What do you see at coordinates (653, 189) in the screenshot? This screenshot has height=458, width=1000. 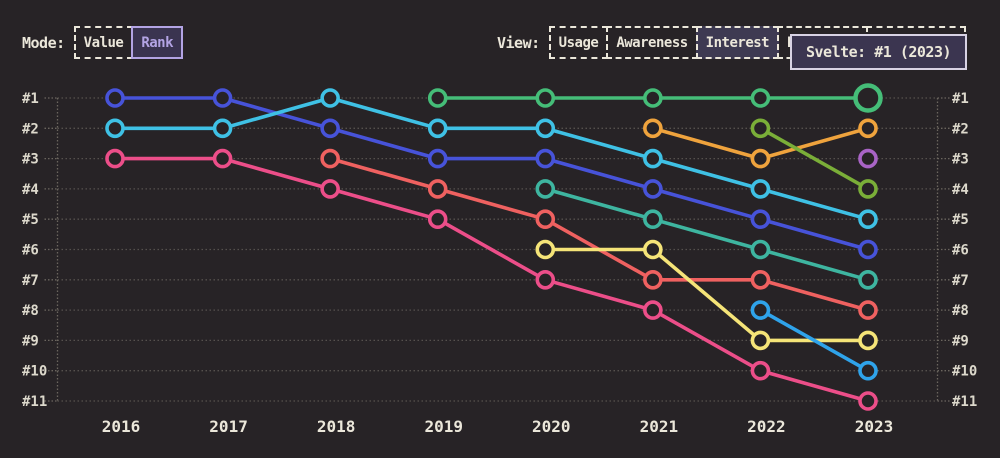 I see `point-indigo-2021` at bounding box center [653, 189].